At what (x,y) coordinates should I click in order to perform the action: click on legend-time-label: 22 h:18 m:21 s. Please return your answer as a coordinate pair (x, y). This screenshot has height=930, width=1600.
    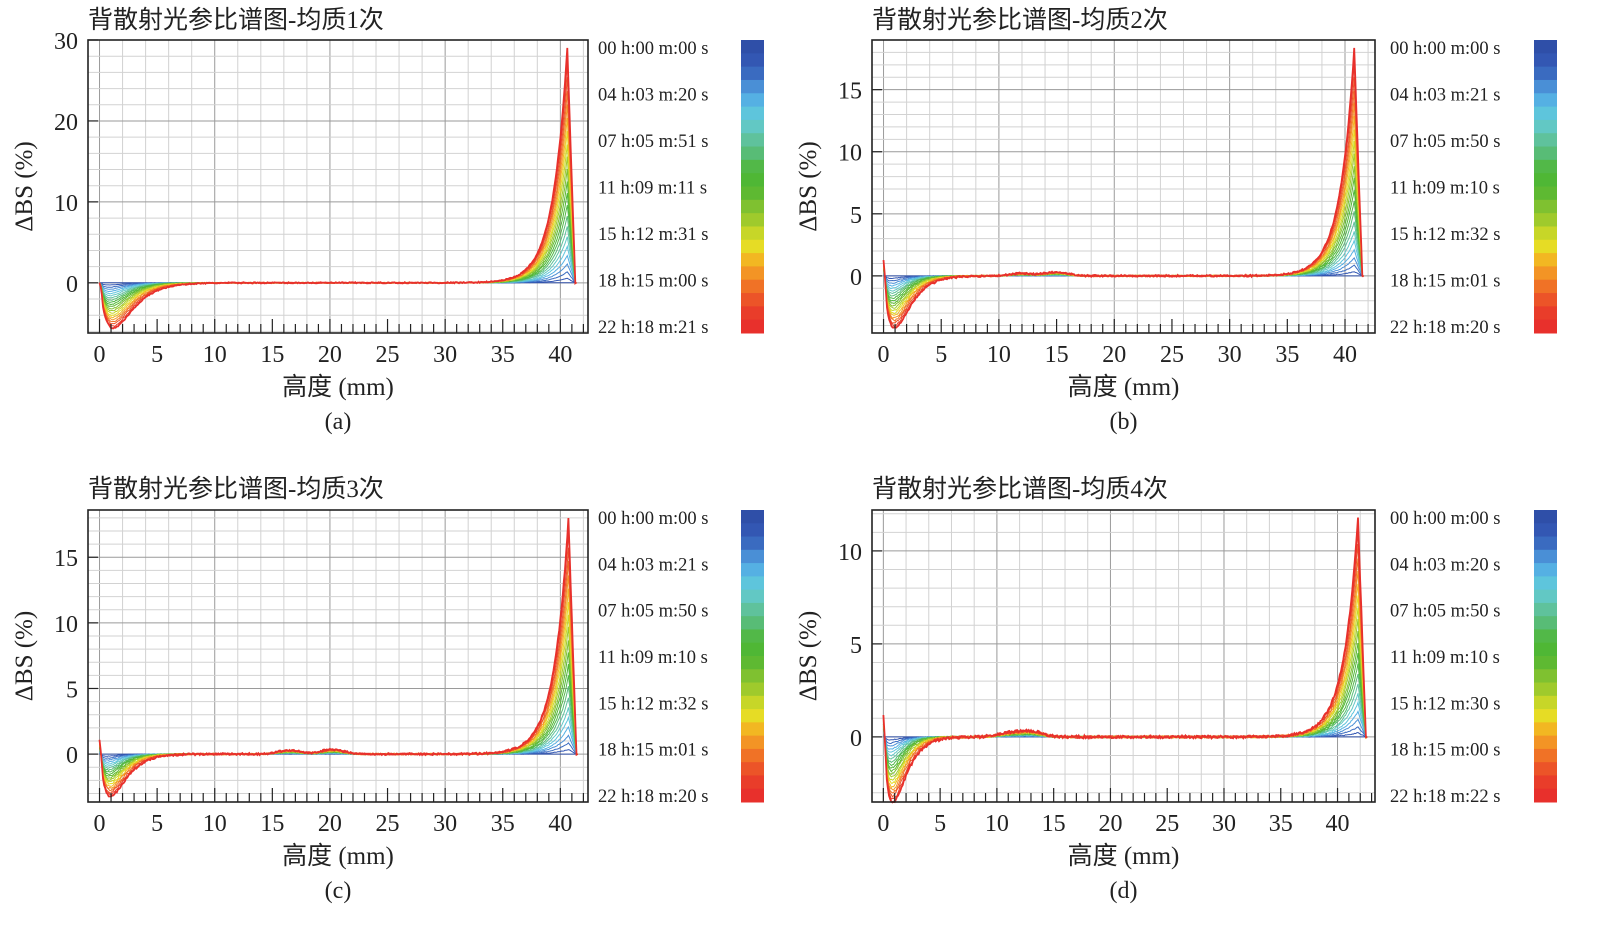
    Looking at the image, I should click on (653, 328).